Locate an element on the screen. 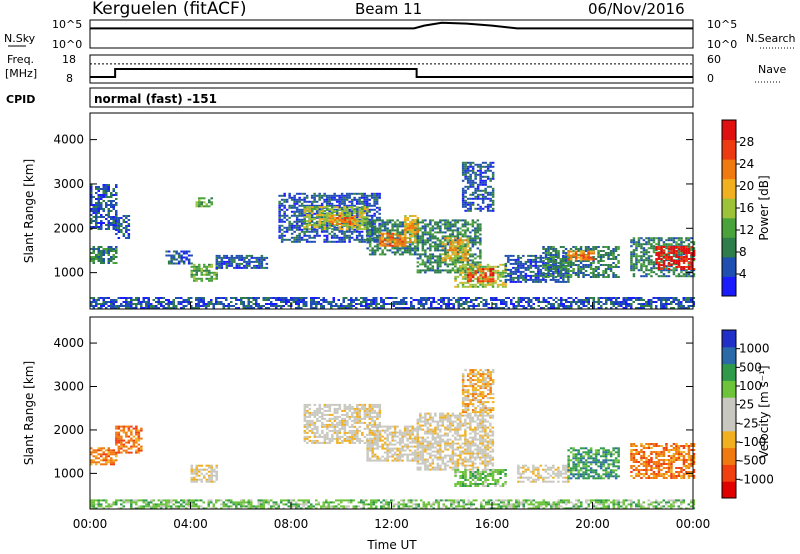 The width and height of the screenshot is (800, 554). freq-tick-high: 18 is located at coordinates (69, 59).